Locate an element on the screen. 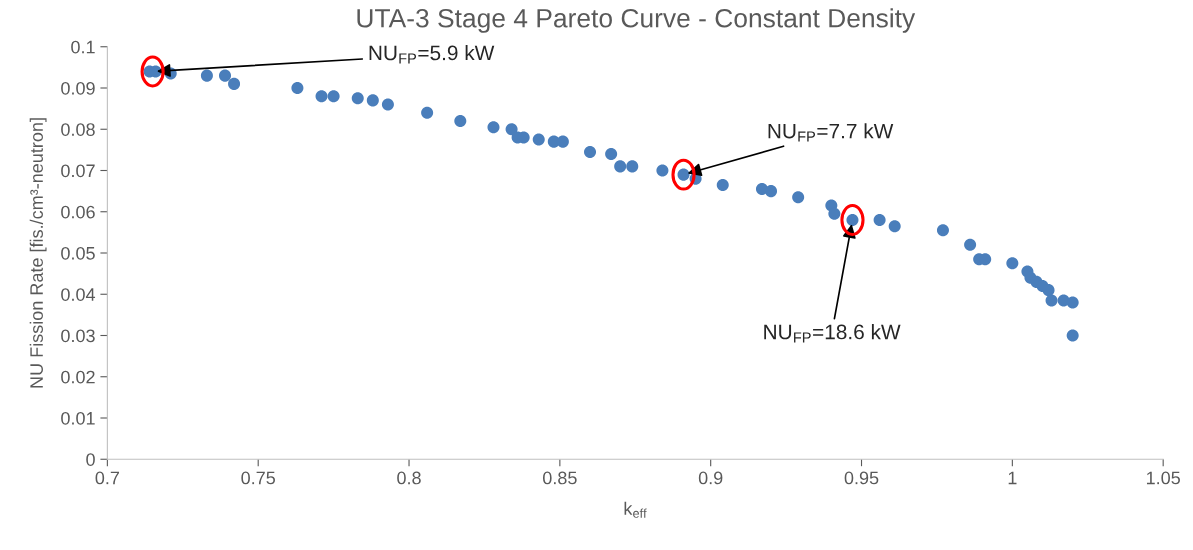 Image resolution: width=1193 pixels, height=550 pixels. y-tick-label: 0.1 is located at coordinates (83, 47).